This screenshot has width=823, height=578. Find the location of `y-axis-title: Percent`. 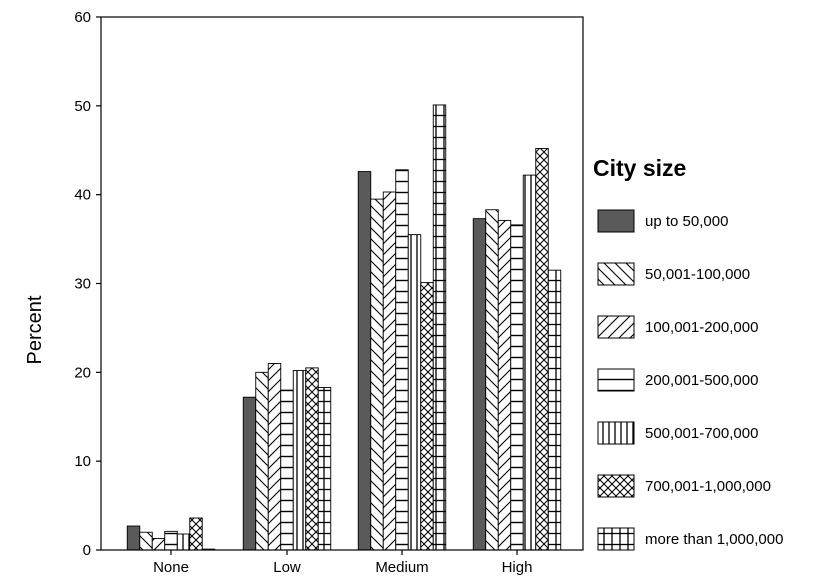

y-axis-title: Percent is located at coordinates (35, 329).